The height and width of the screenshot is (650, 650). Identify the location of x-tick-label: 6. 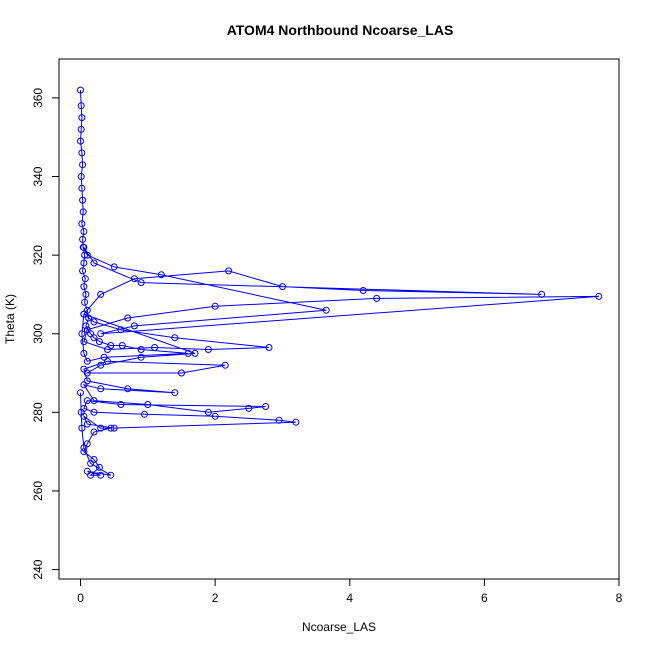
(484, 598).